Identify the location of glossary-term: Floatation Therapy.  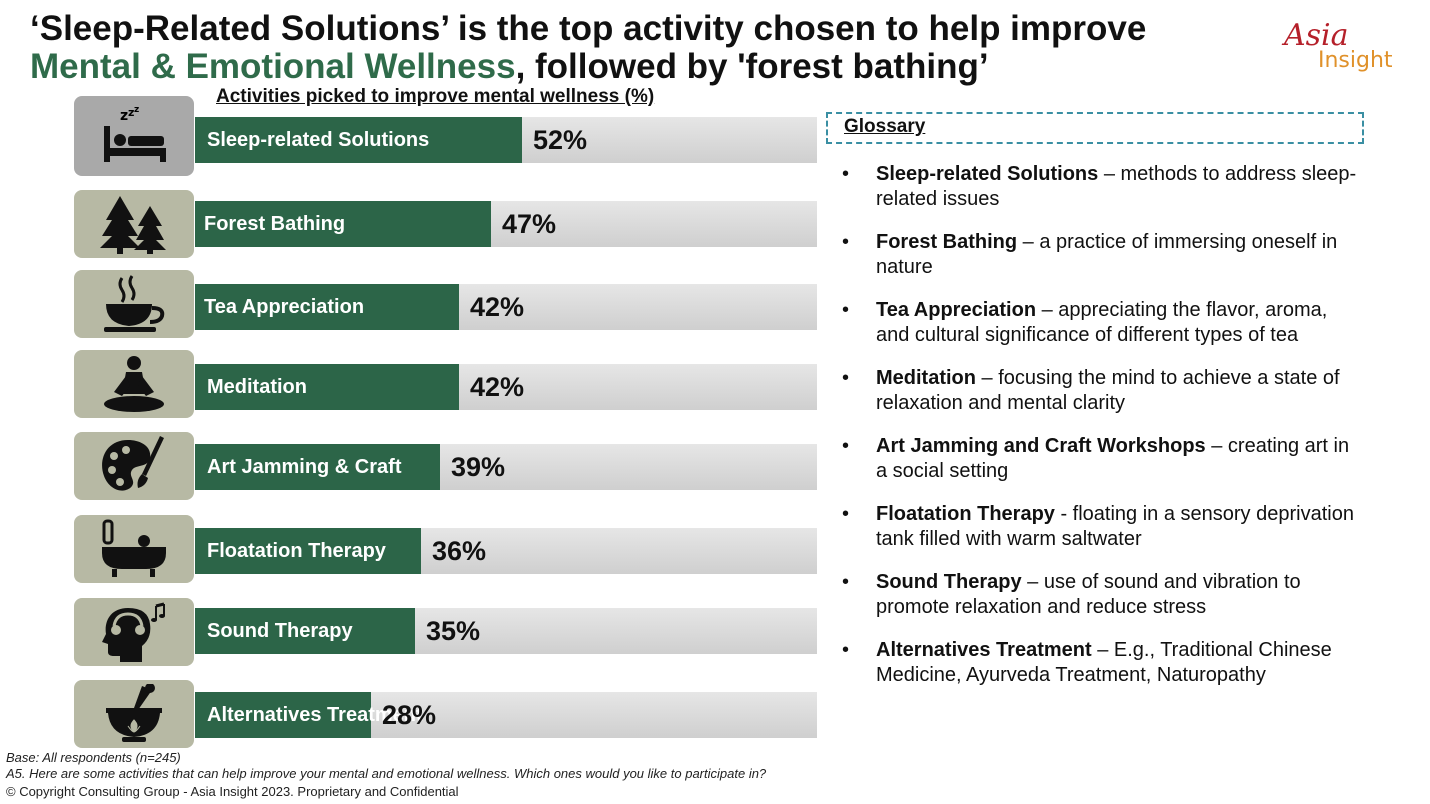
(965, 514).